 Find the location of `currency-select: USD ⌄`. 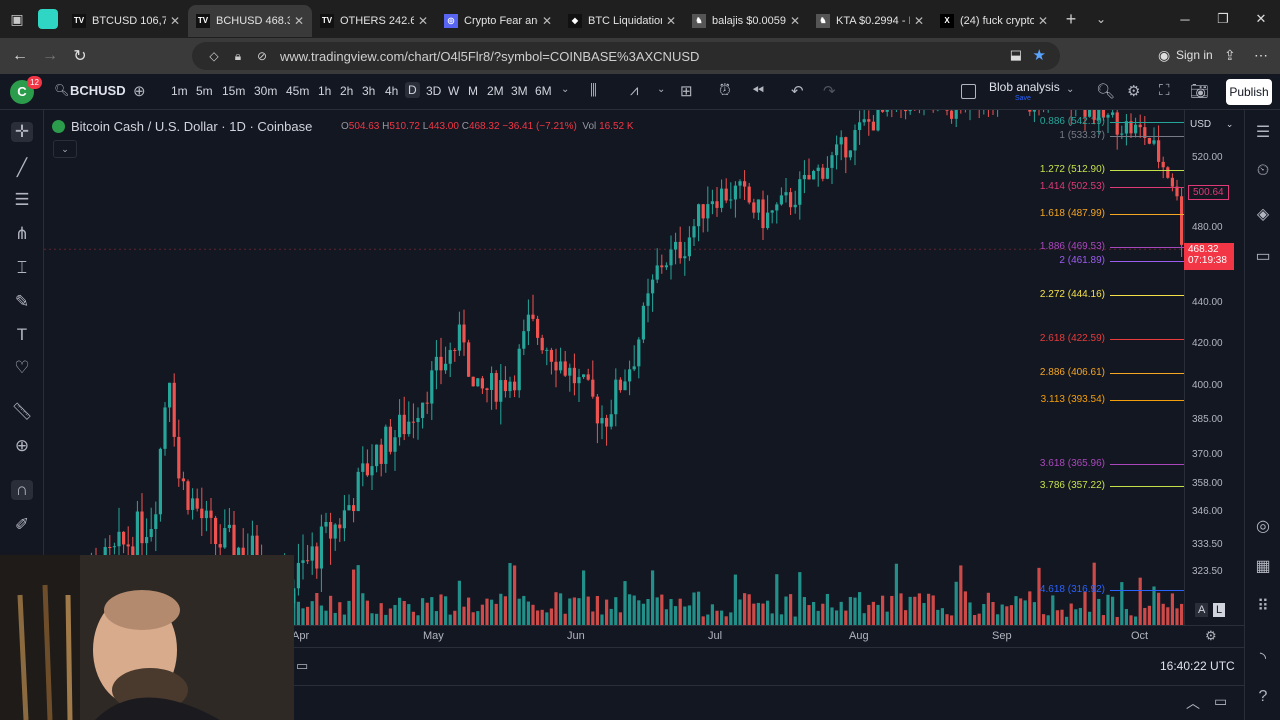

currency-select: USD ⌄ is located at coordinates (1213, 127).